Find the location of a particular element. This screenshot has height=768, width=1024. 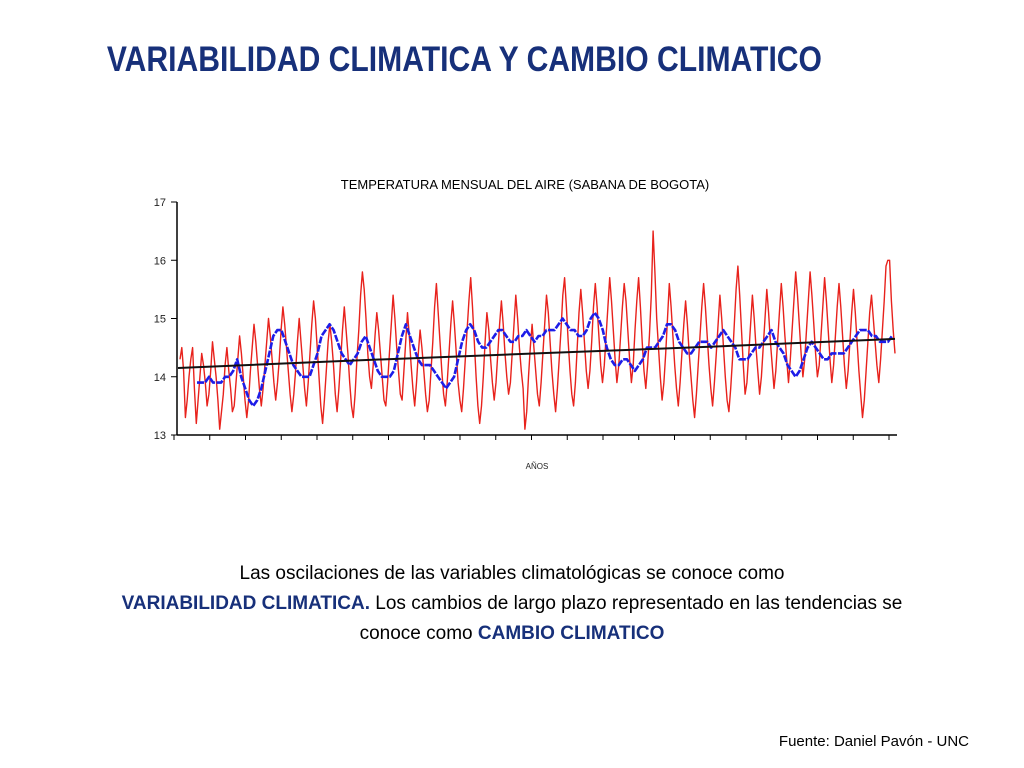

smoothed-temperature-line is located at coordinates (545, 359).